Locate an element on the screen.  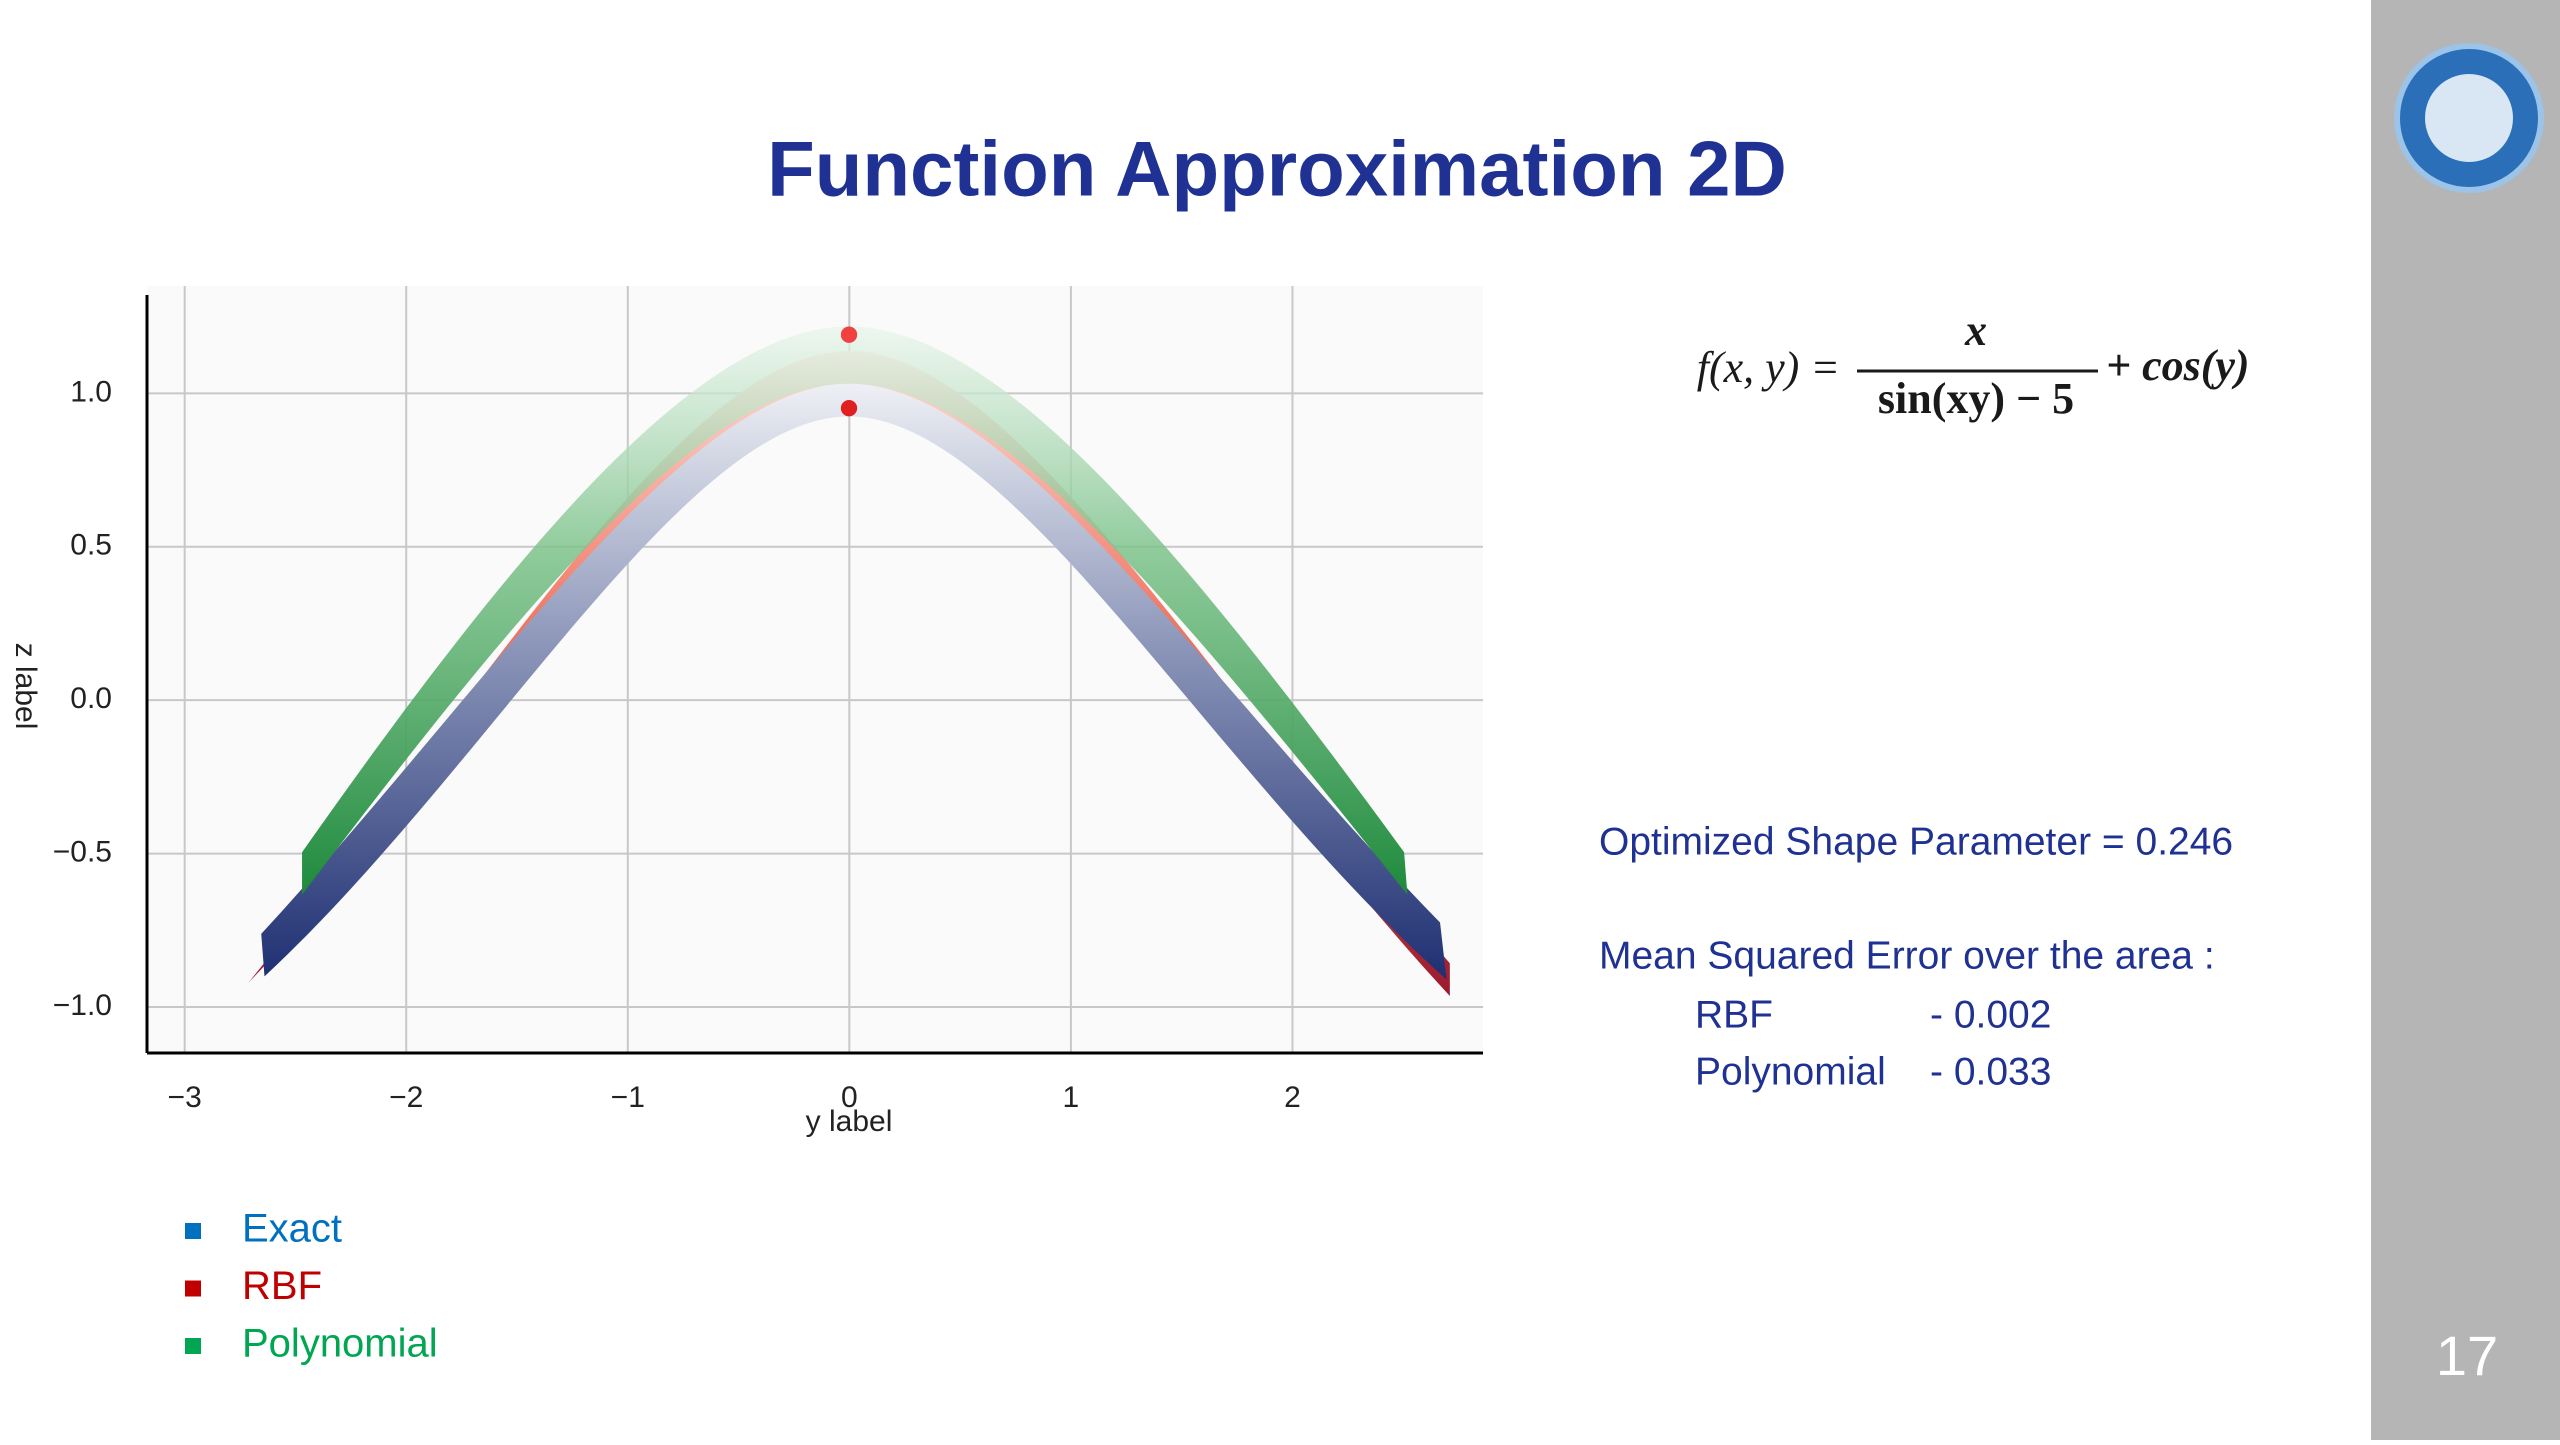
x-tick-label: −2 is located at coordinates (406, 1097).